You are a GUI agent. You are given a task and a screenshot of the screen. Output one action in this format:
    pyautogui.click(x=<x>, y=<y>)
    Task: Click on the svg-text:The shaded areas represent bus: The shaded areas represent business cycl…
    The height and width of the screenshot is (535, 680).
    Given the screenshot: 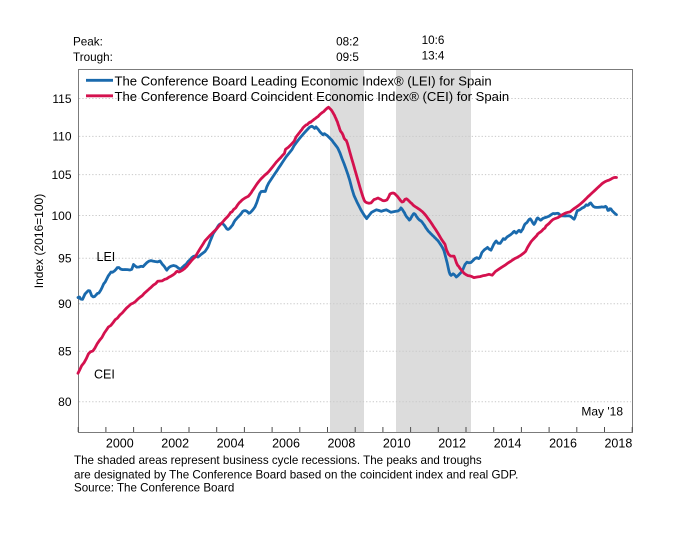 What is the action you would take?
    pyautogui.click(x=278, y=460)
    